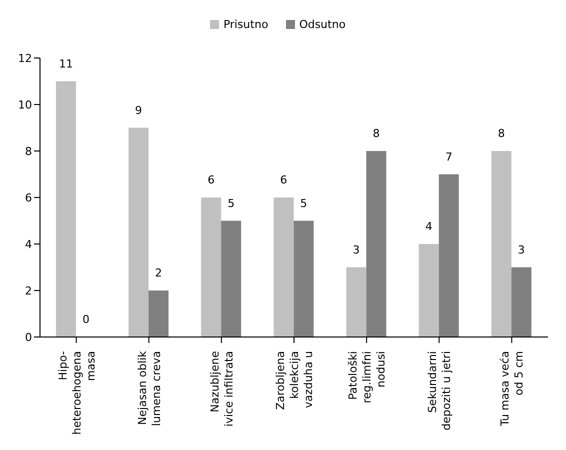  What do you see at coordinates (28, 291) in the screenshot?
I see `y-tick-label: 2` at bounding box center [28, 291].